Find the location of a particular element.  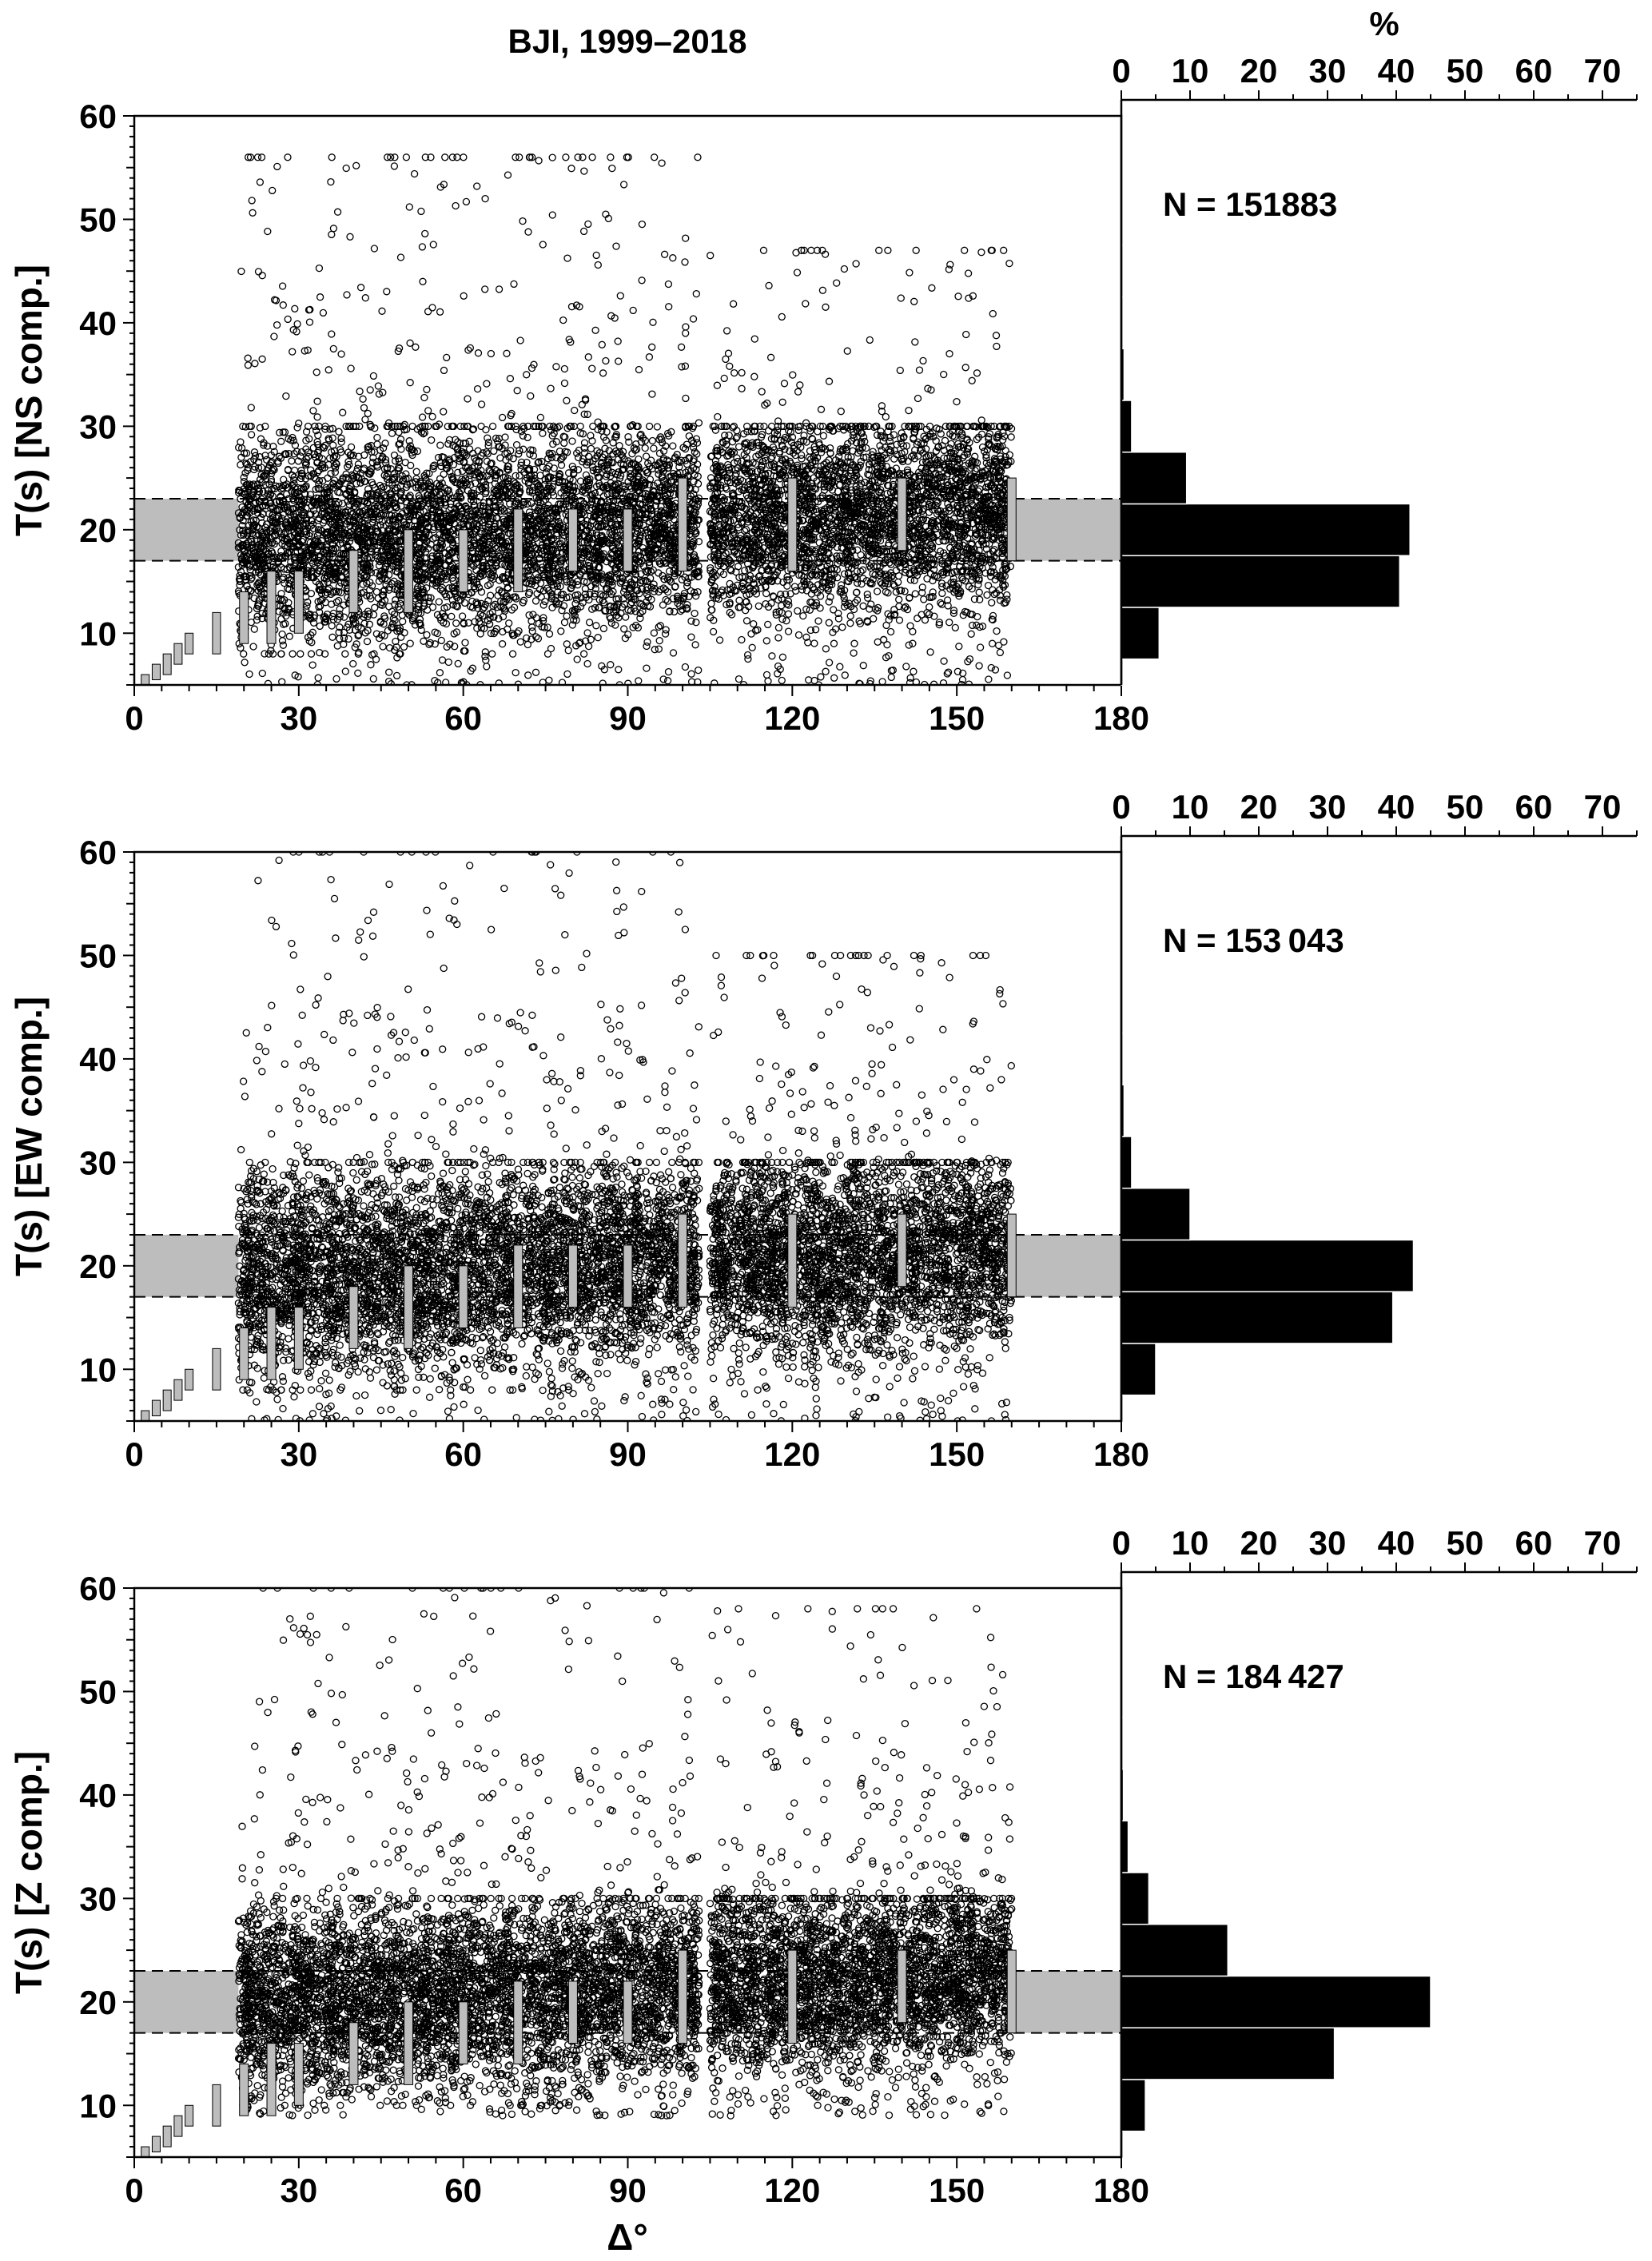

x-tick-label: 180 is located at coordinates (1121, 1454).